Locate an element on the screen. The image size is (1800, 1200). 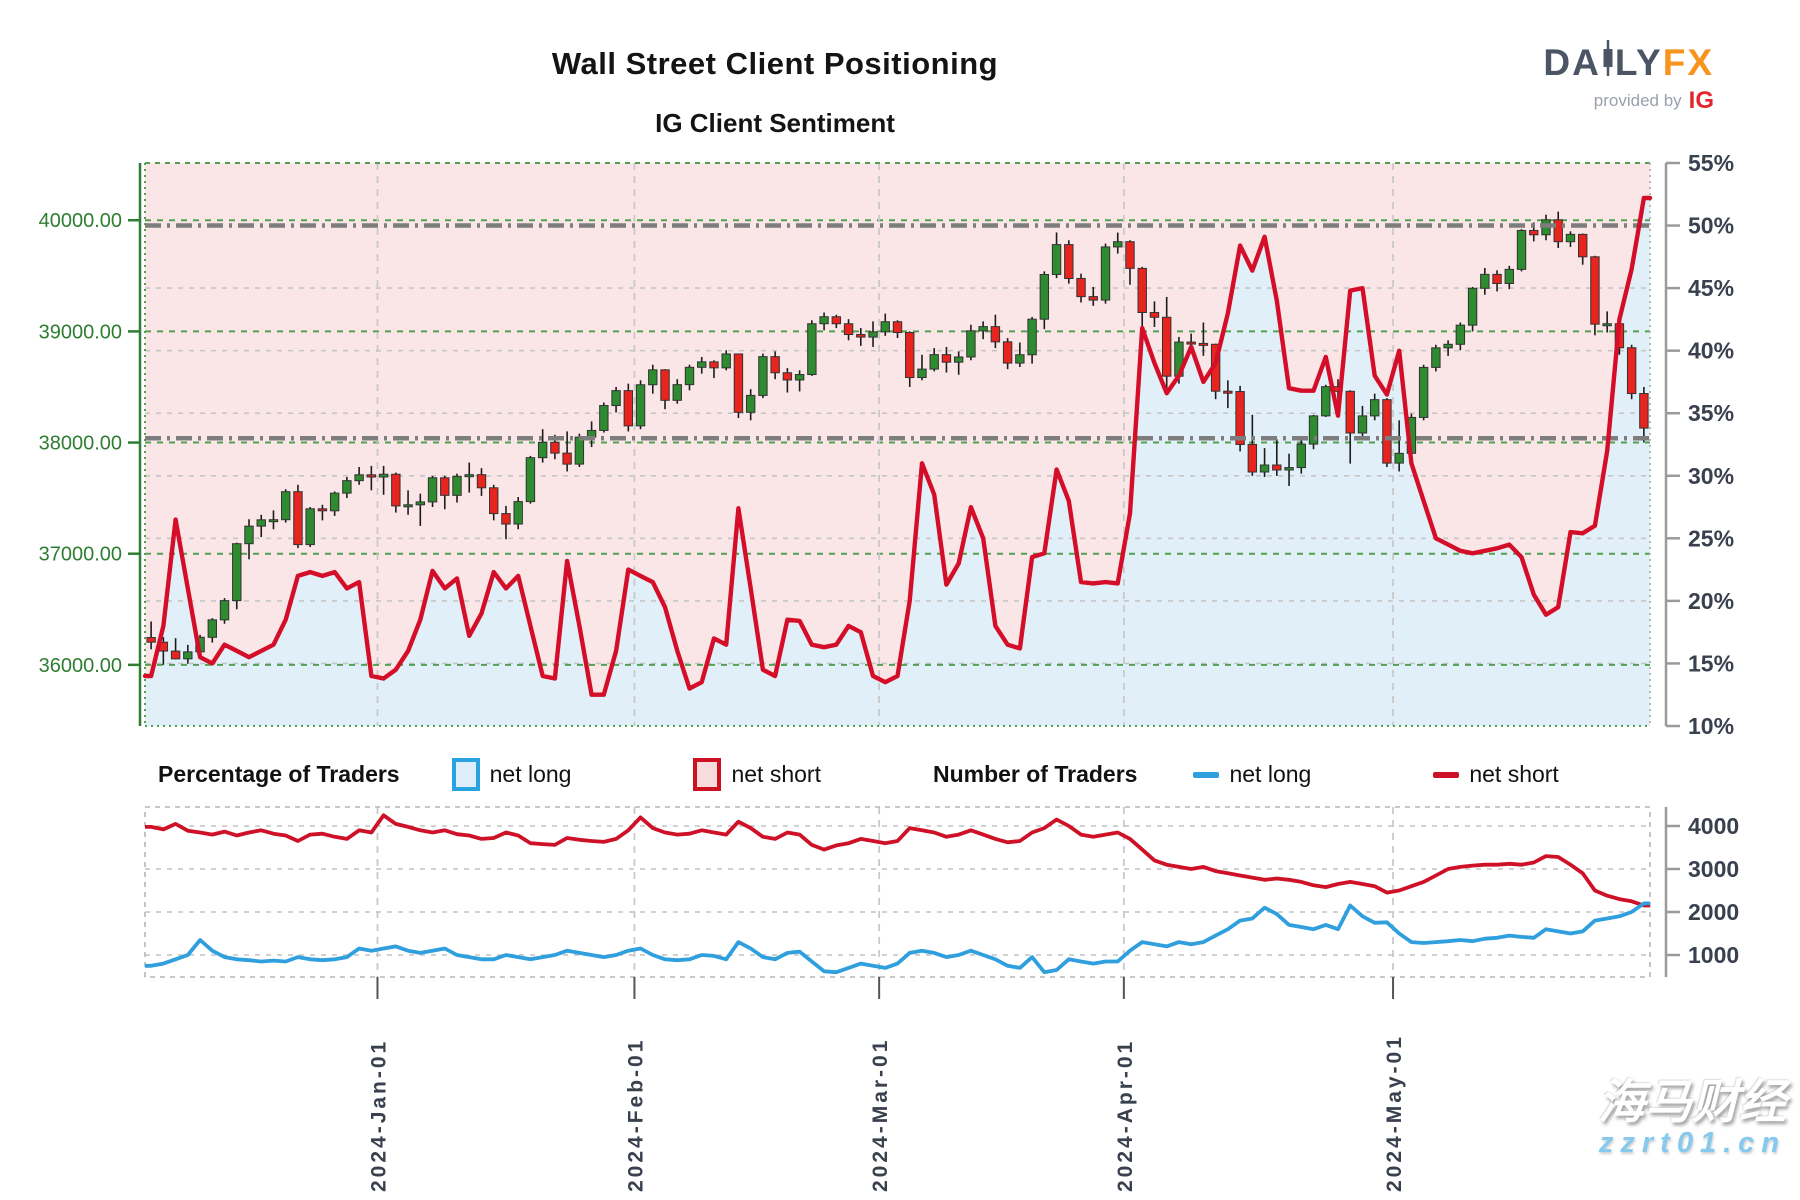
date-axis-label: 2024-May-01 is located at coordinates (1394, 1113).